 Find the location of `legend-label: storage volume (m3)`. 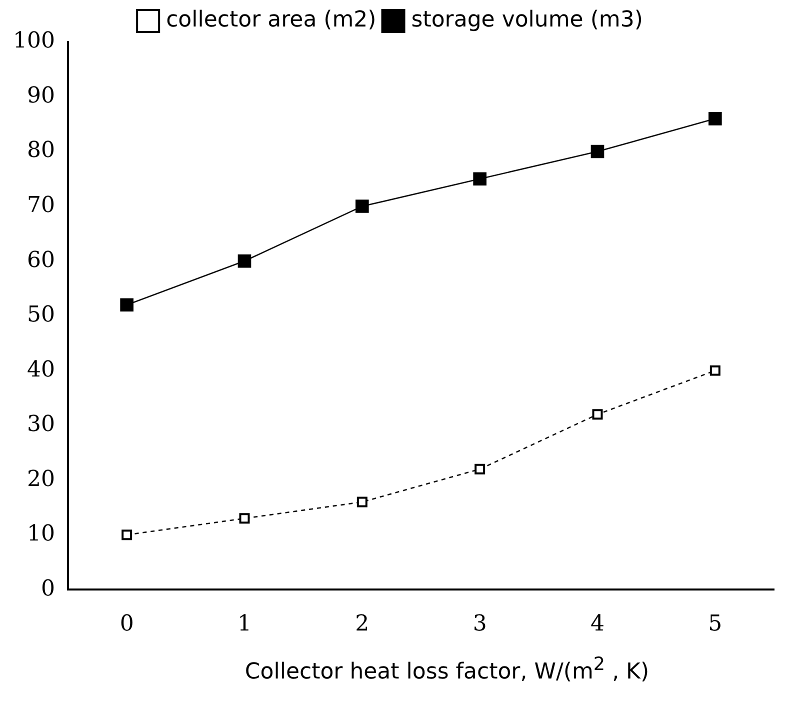

legend-label: storage volume (m3) is located at coordinates (527, 20).